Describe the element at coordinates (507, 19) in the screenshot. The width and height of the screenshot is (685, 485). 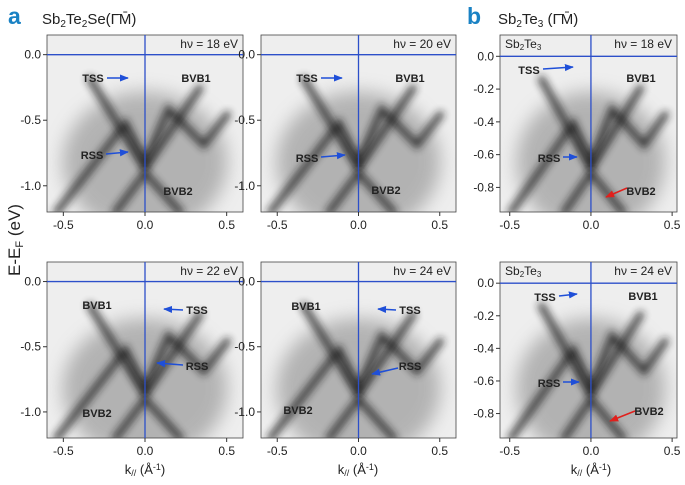
I see `heading-part: Sb` at that location.